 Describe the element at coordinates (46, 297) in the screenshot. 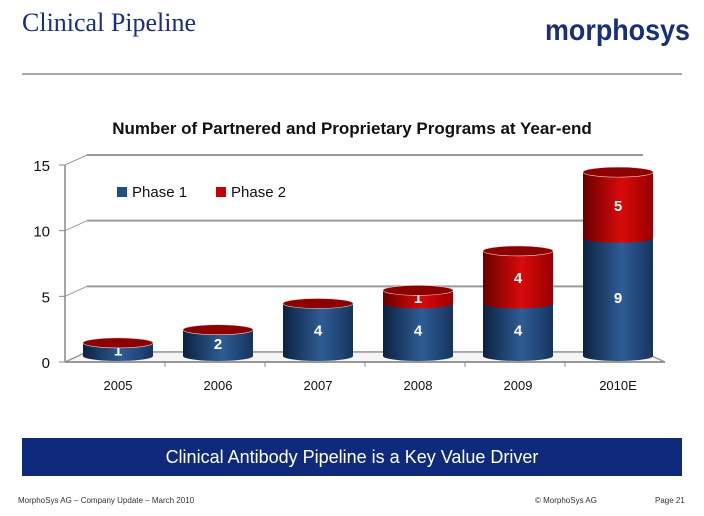

I see `y-tick-label: 5` at that location.